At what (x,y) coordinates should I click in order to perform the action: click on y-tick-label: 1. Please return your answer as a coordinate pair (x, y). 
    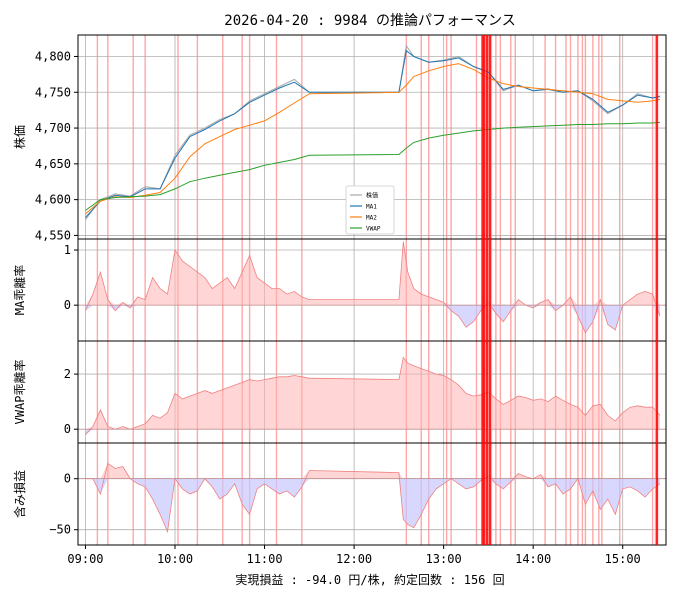
    Looking at the image, I should click on (67, 250).